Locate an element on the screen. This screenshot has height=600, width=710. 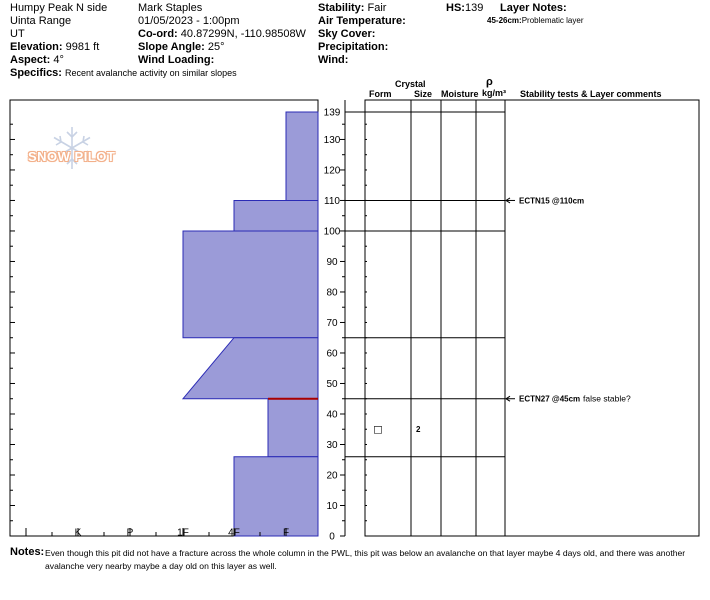
depth-label-40: 40 is located at coordinates (332, 414).